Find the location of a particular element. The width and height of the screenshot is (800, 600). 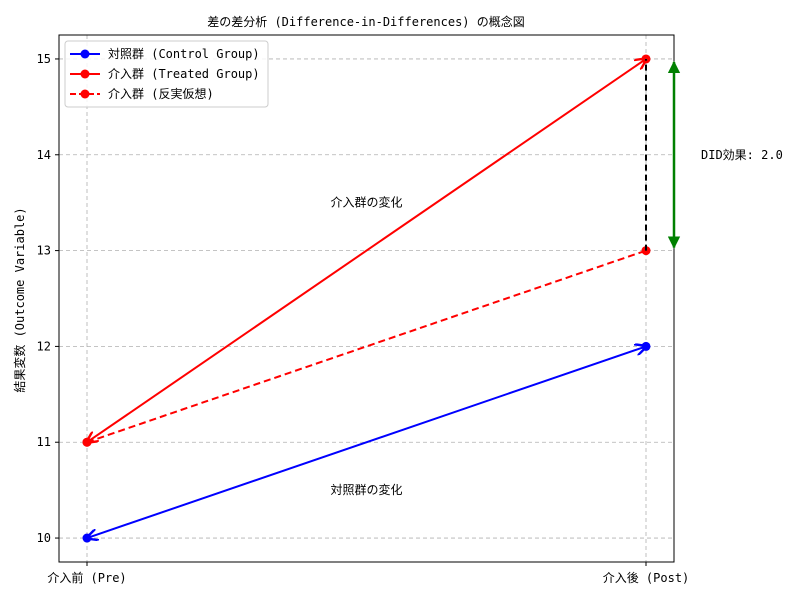

control-change-annotation: 対照群の変化 is located at coordinates (366, 489).